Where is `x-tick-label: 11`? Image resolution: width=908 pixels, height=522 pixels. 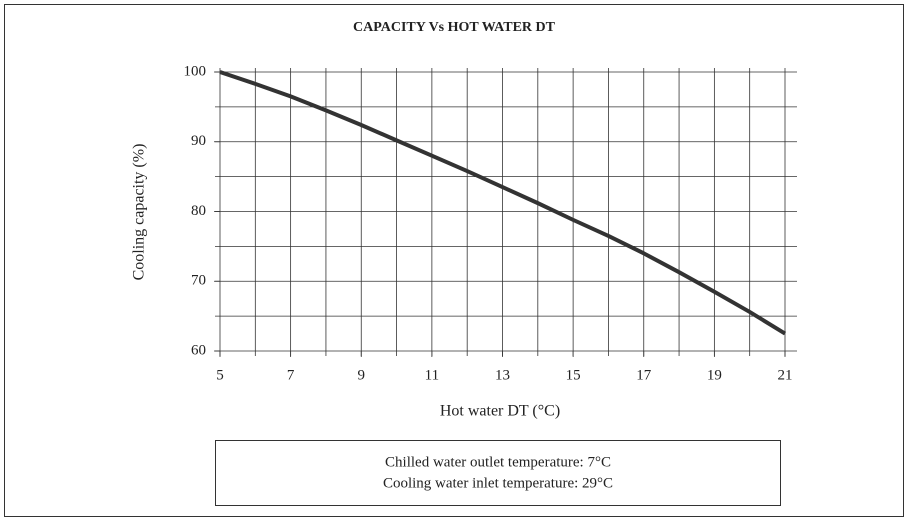 x-tick-label: 11 is located at coordinates (432, 375).